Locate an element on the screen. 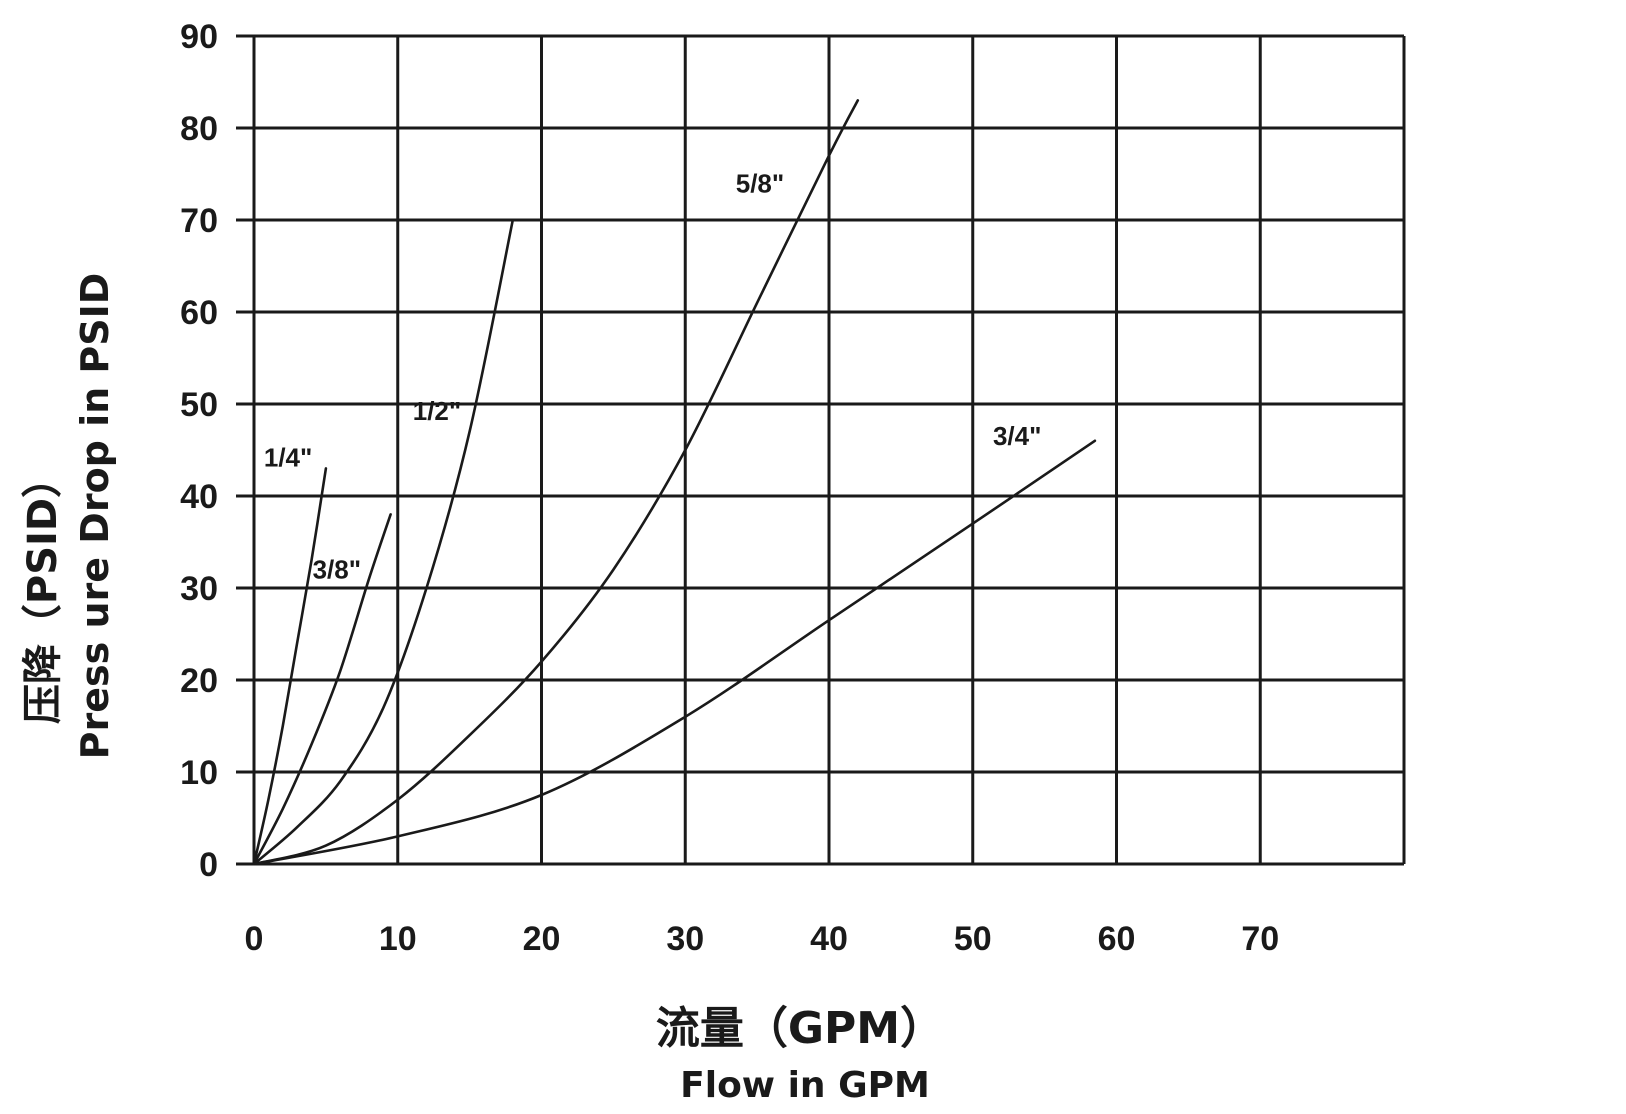  x-tick-label: 60 is located at coordinates (1117, 939).